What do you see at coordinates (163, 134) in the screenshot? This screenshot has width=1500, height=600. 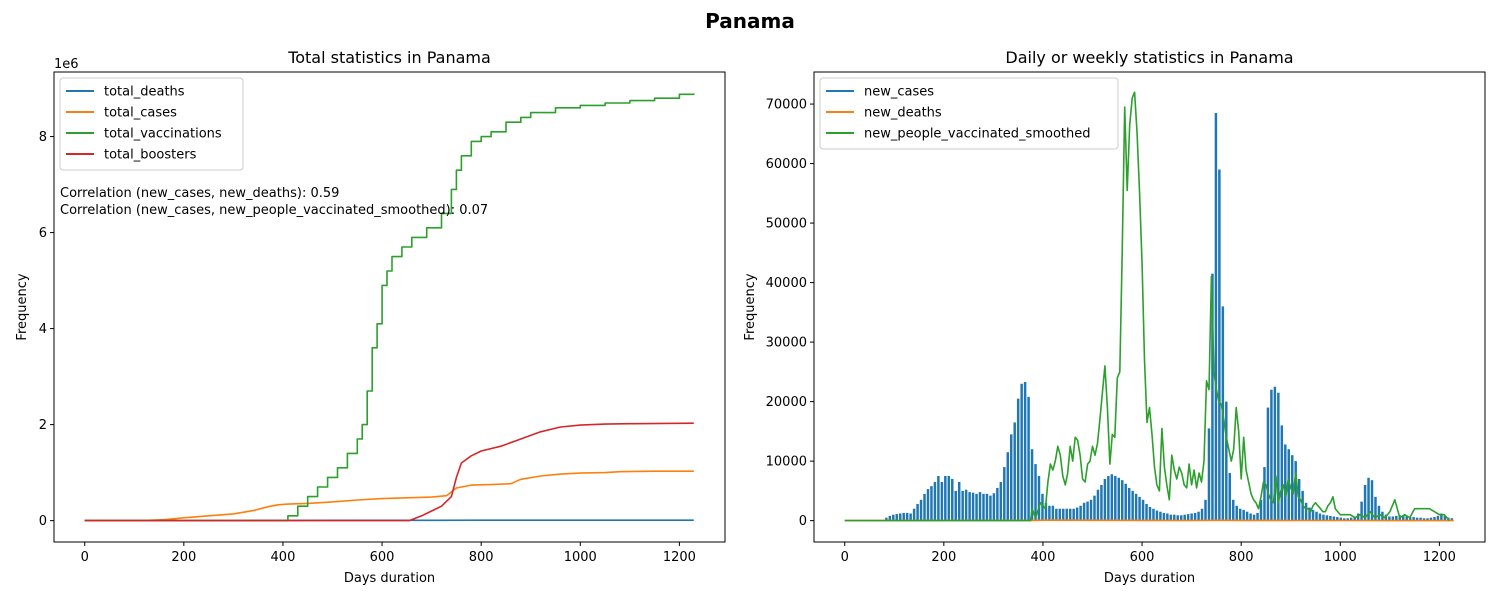 I see `legend-label-total-vaccinations: total_vaccinations` at bounding box center [163, 134].